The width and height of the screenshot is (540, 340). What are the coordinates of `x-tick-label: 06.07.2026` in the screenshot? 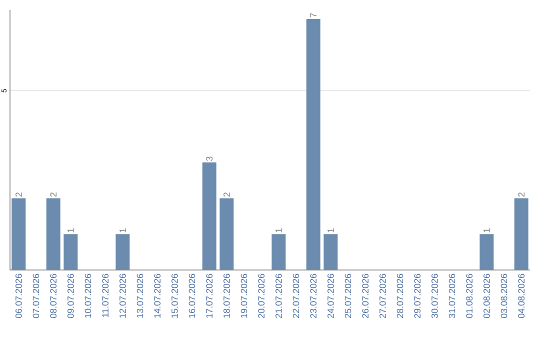 It's located at (18, 296).